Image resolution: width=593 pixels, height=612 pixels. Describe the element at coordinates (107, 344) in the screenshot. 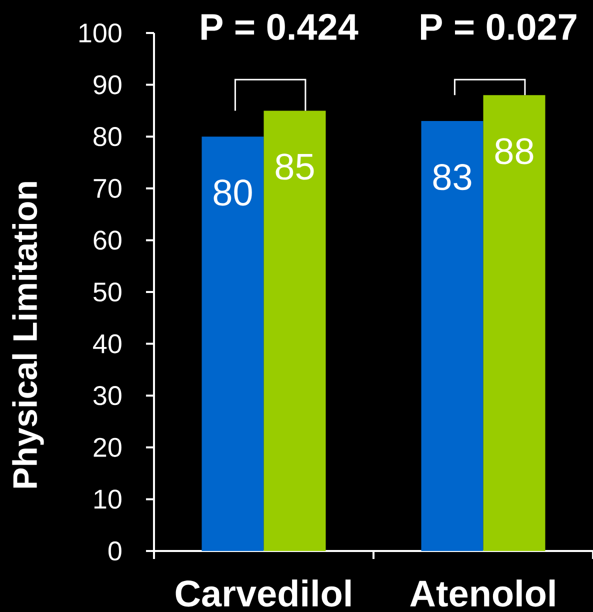

I see `y-tick-label: 40` at that location.